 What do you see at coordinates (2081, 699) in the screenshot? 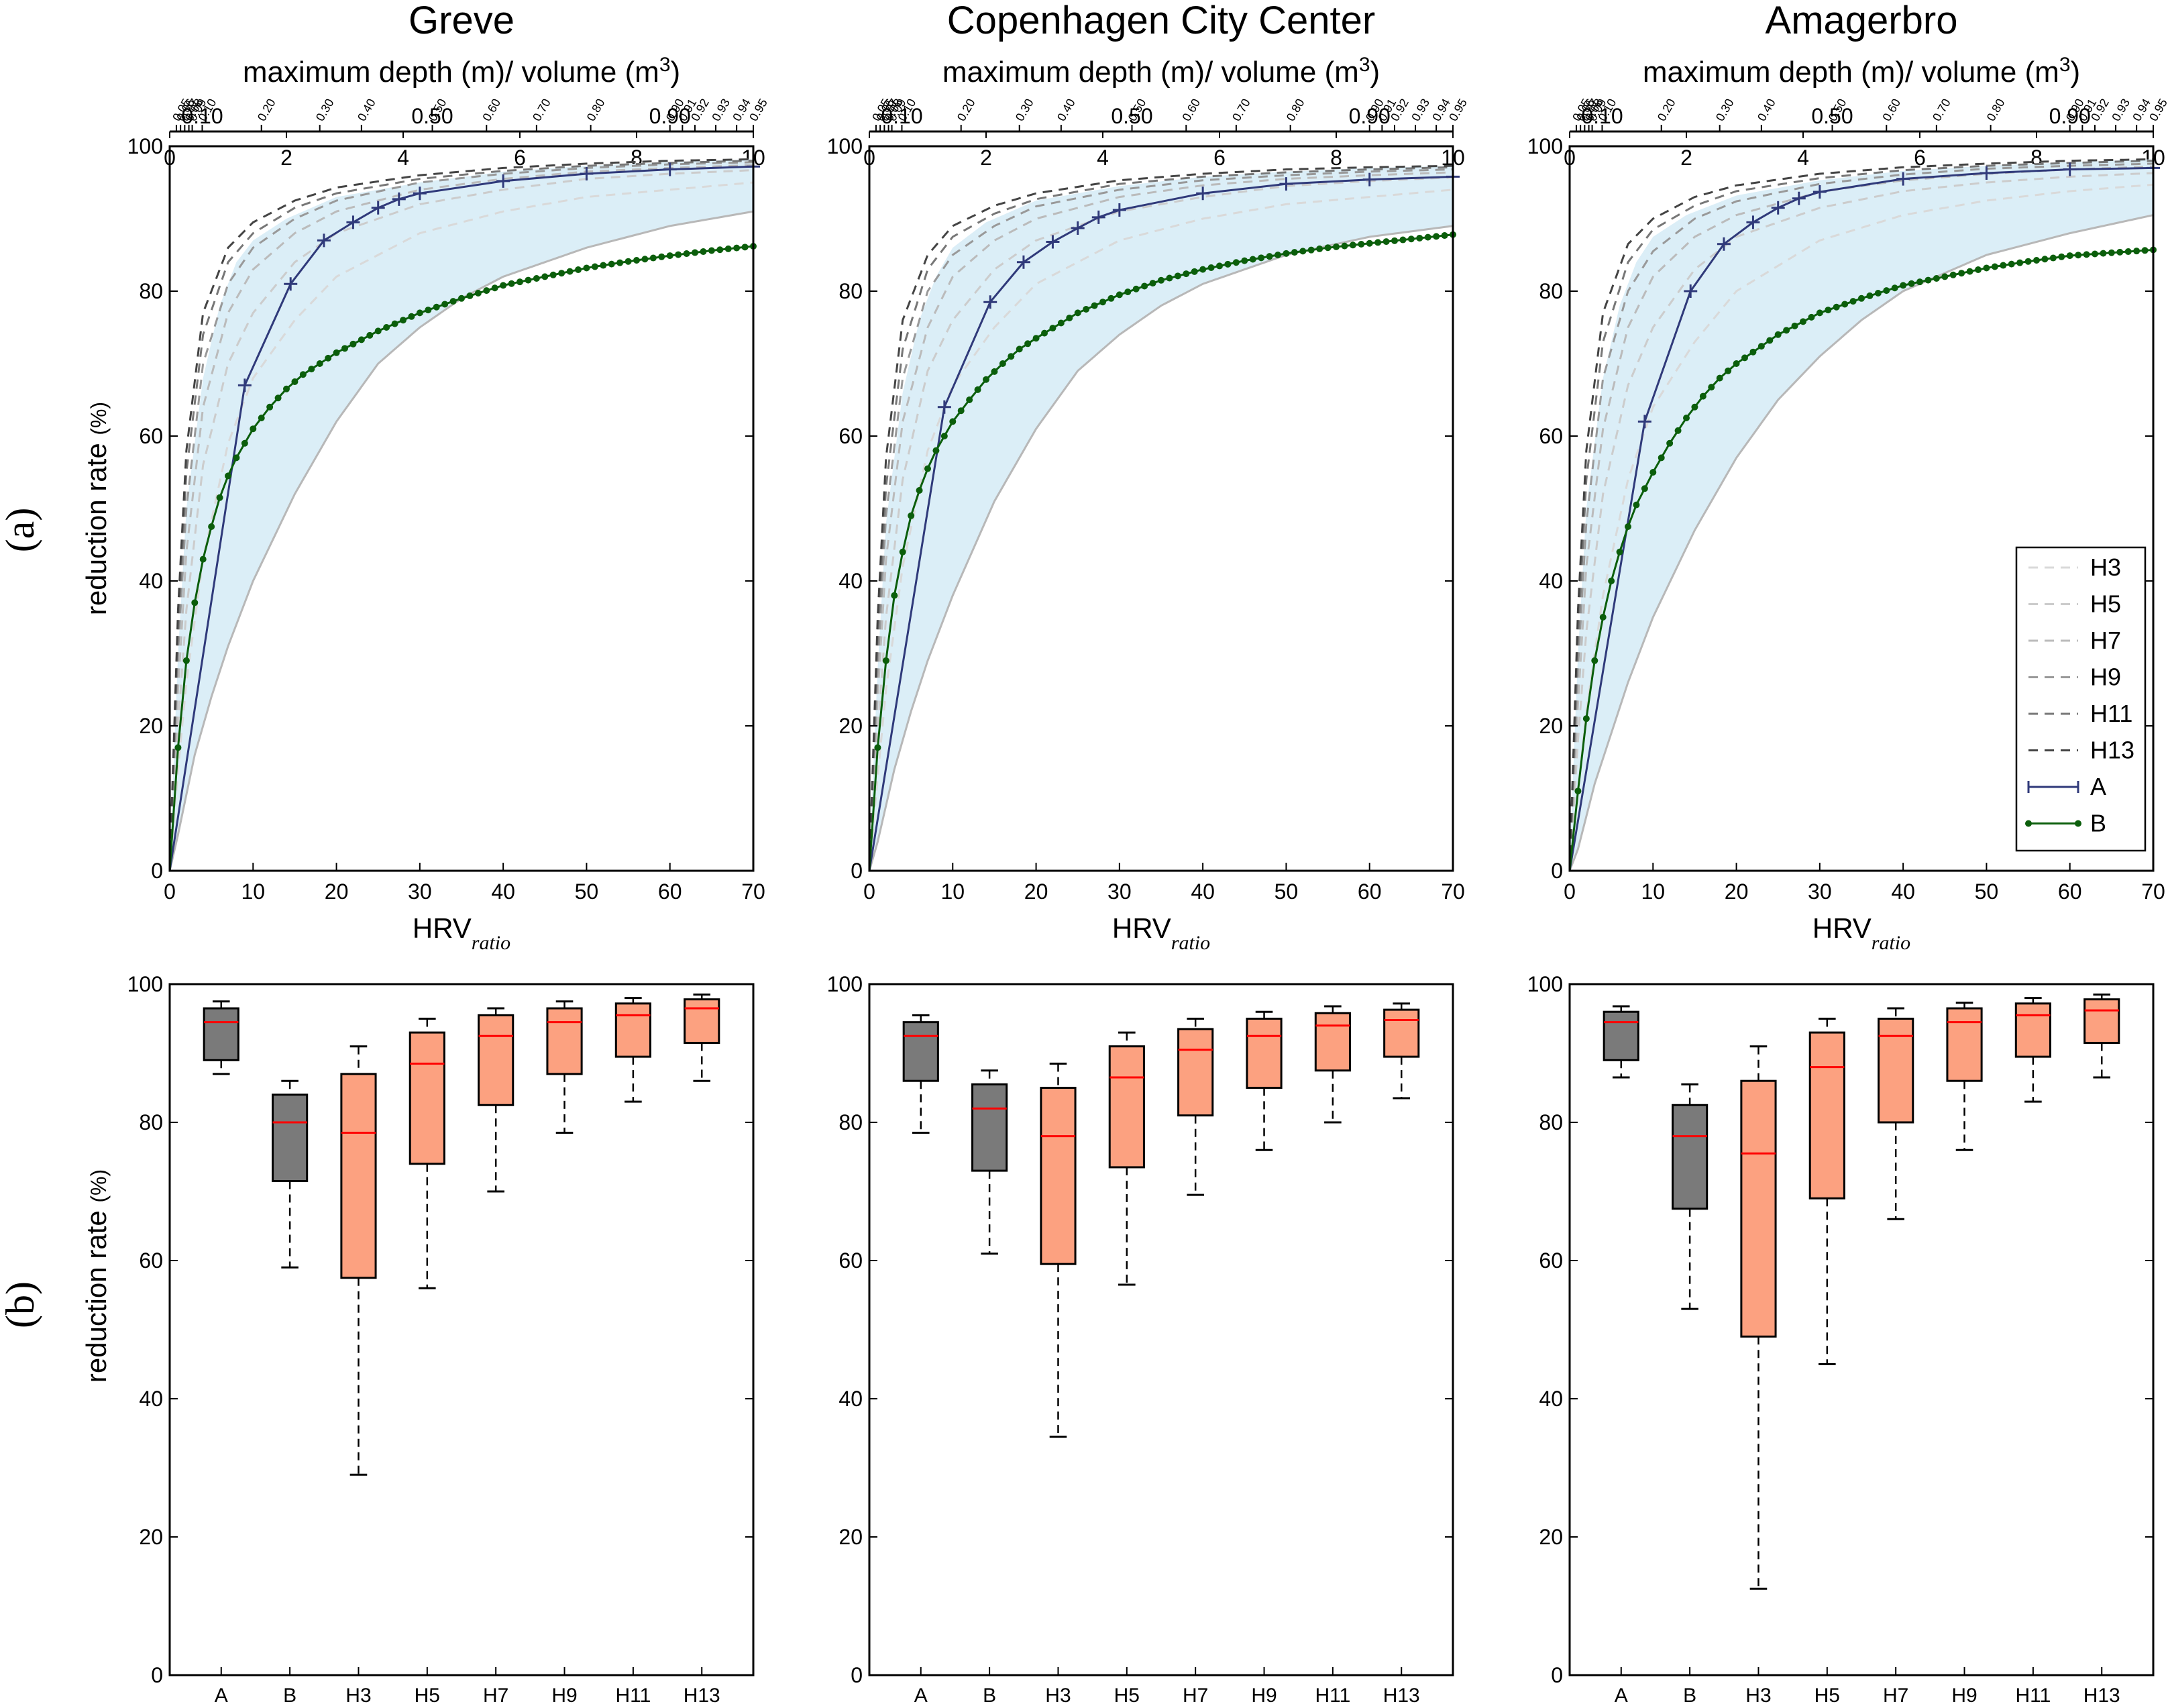
I see `legend: H3 H5 H7 H9 H11 H13 AB` at bounding box center [2081, 699].